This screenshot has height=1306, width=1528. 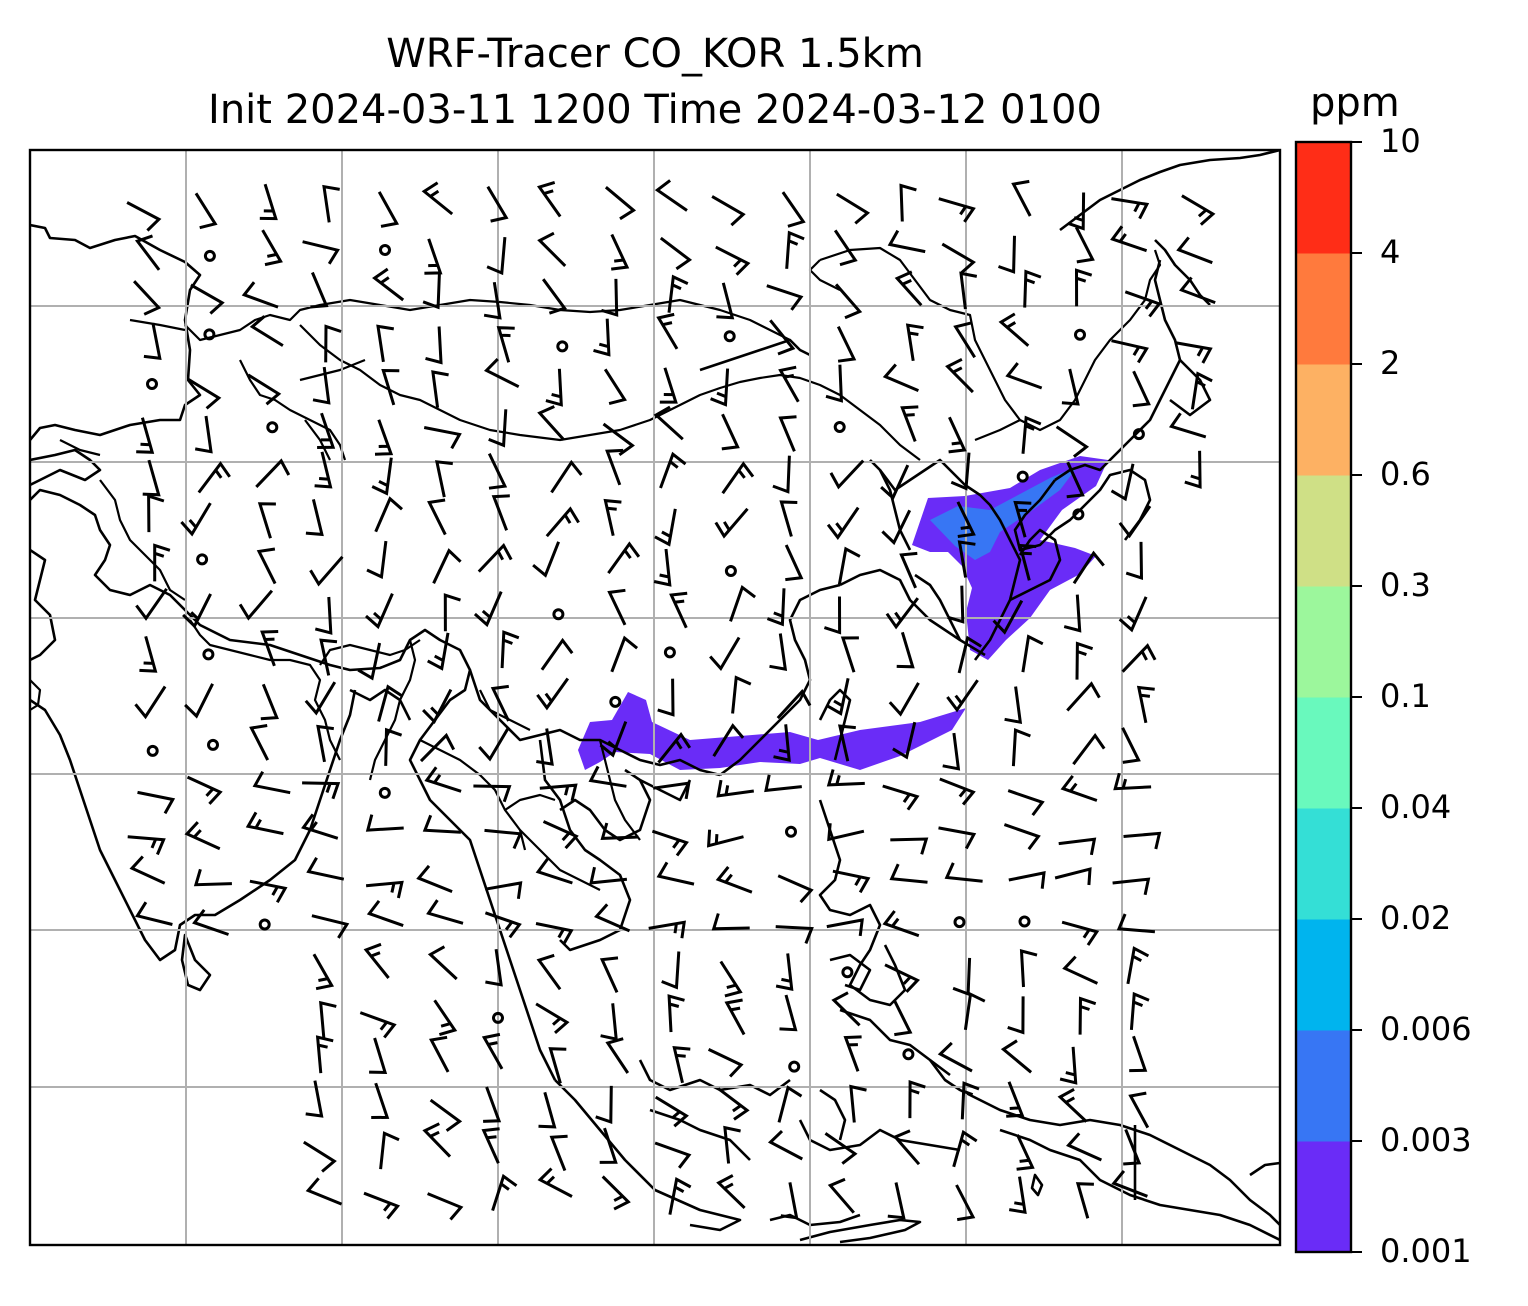 What do you see at coordinates (1416, 918) in the screenshot?
I see `colorbar-tick-label: 0.02` at bounding box center [1416, 918].